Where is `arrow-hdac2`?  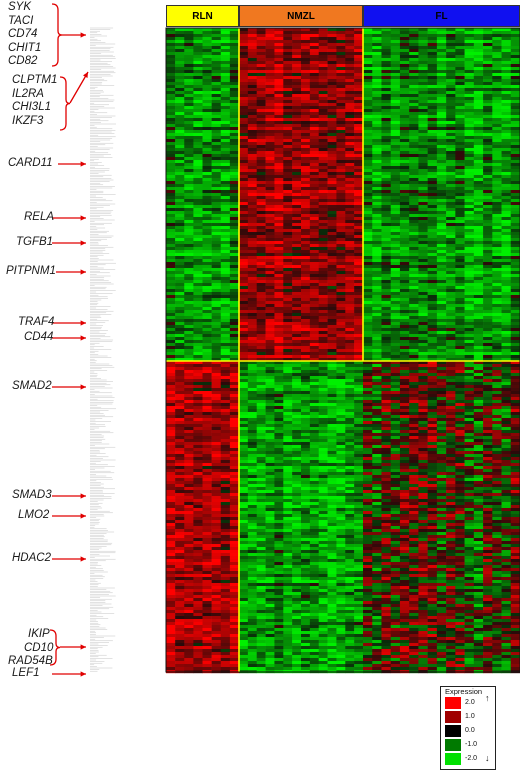 arrow-hdac2 is located at coordinates (69, 559).